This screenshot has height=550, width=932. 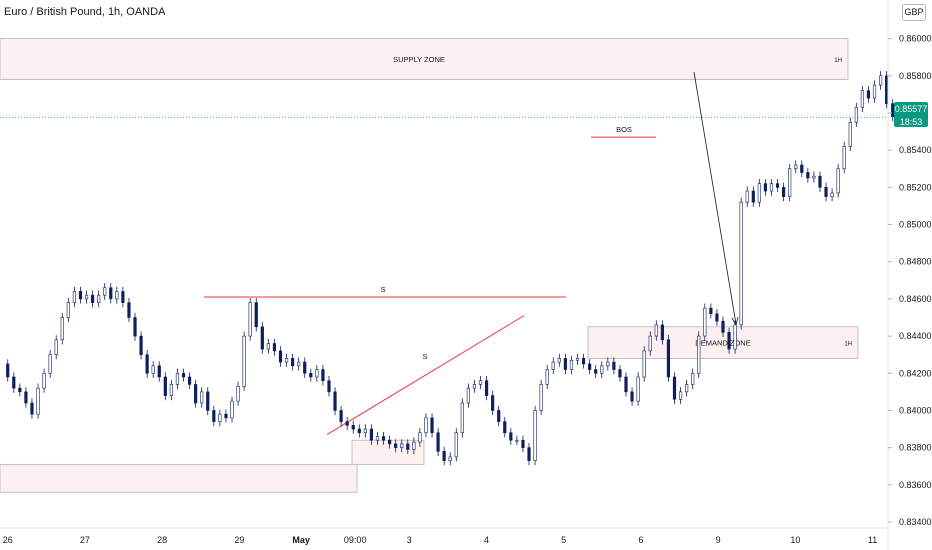 What do you see at coordinates (563, 540) in the screenshot?
I see `time-tick-label: 5` at bounding box center [563, 540].